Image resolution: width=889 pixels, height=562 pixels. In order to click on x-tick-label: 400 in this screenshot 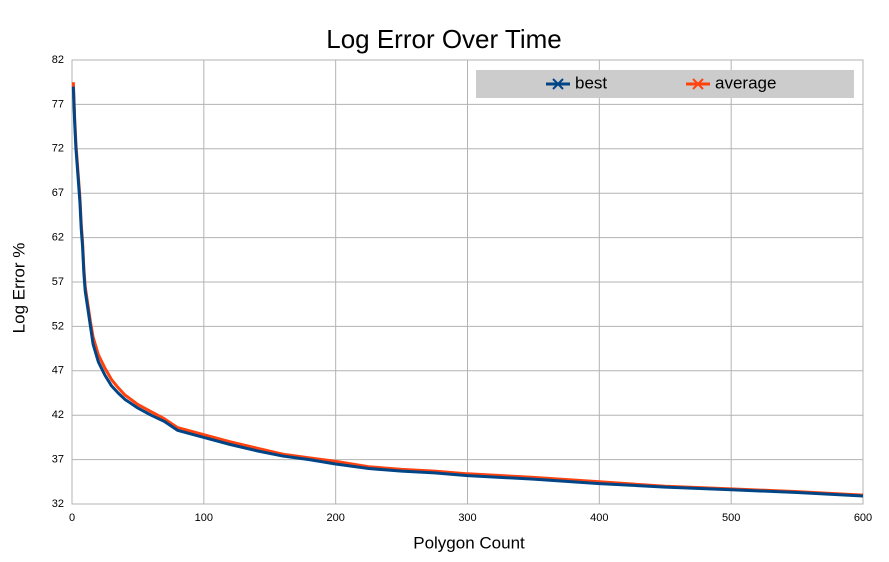, I will do `click(599, 518)`.